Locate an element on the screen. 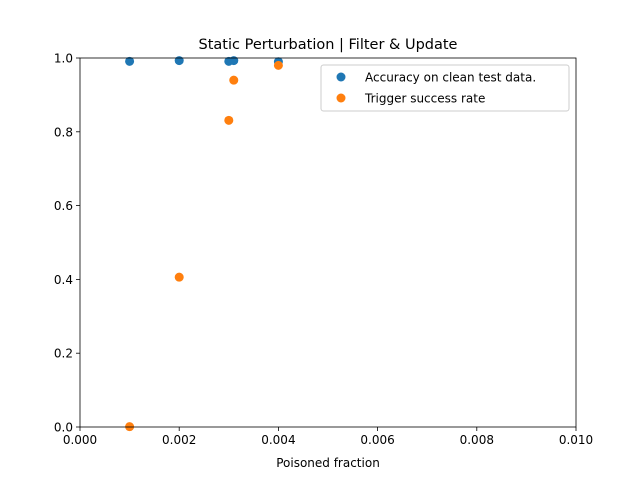 The height and width of the screenshot is (480, 640). y-tick-label: 1.0 is located at coordinates (63, 59).